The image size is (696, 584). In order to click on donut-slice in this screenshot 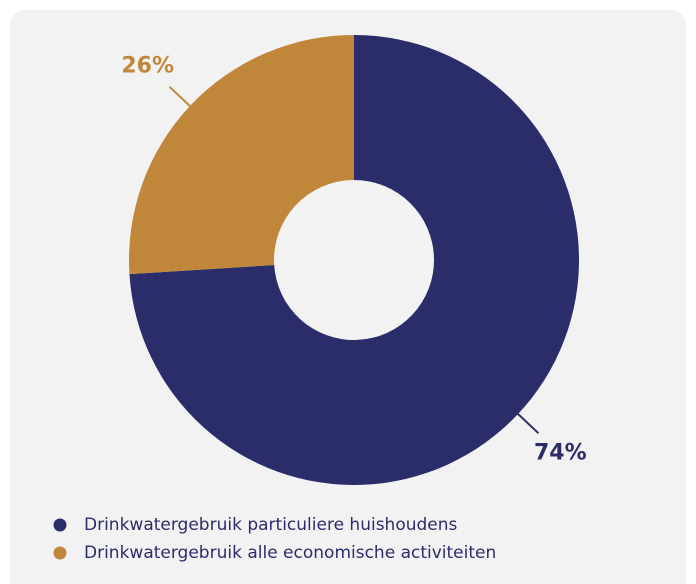, I will do `click(241, 155)`.